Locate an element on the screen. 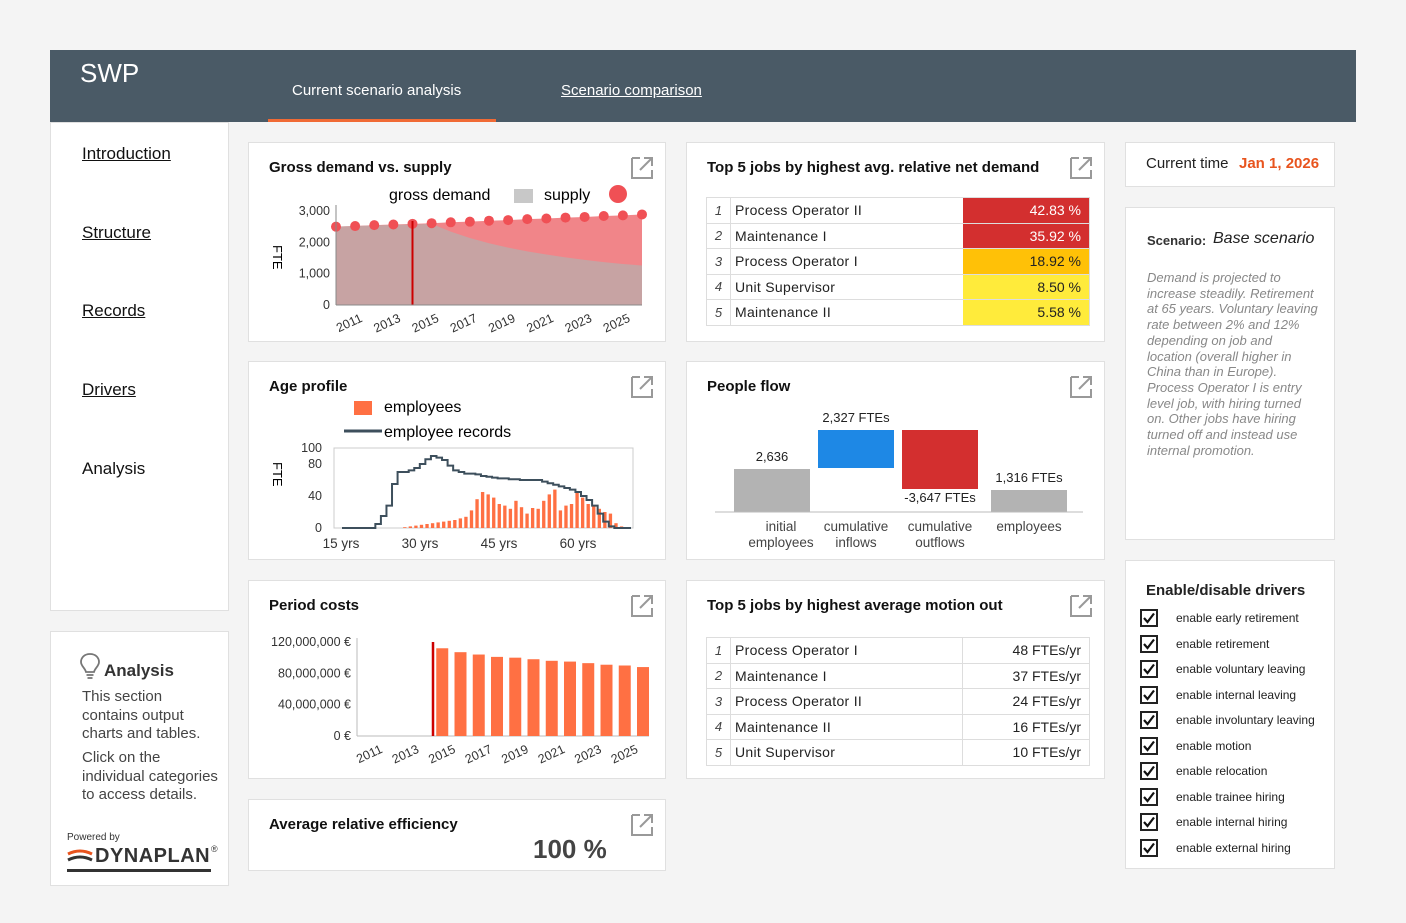 This screenshot has width=1406, height=923. sidebar-item-analysis: Analysis is located at coordinates (114, 468).